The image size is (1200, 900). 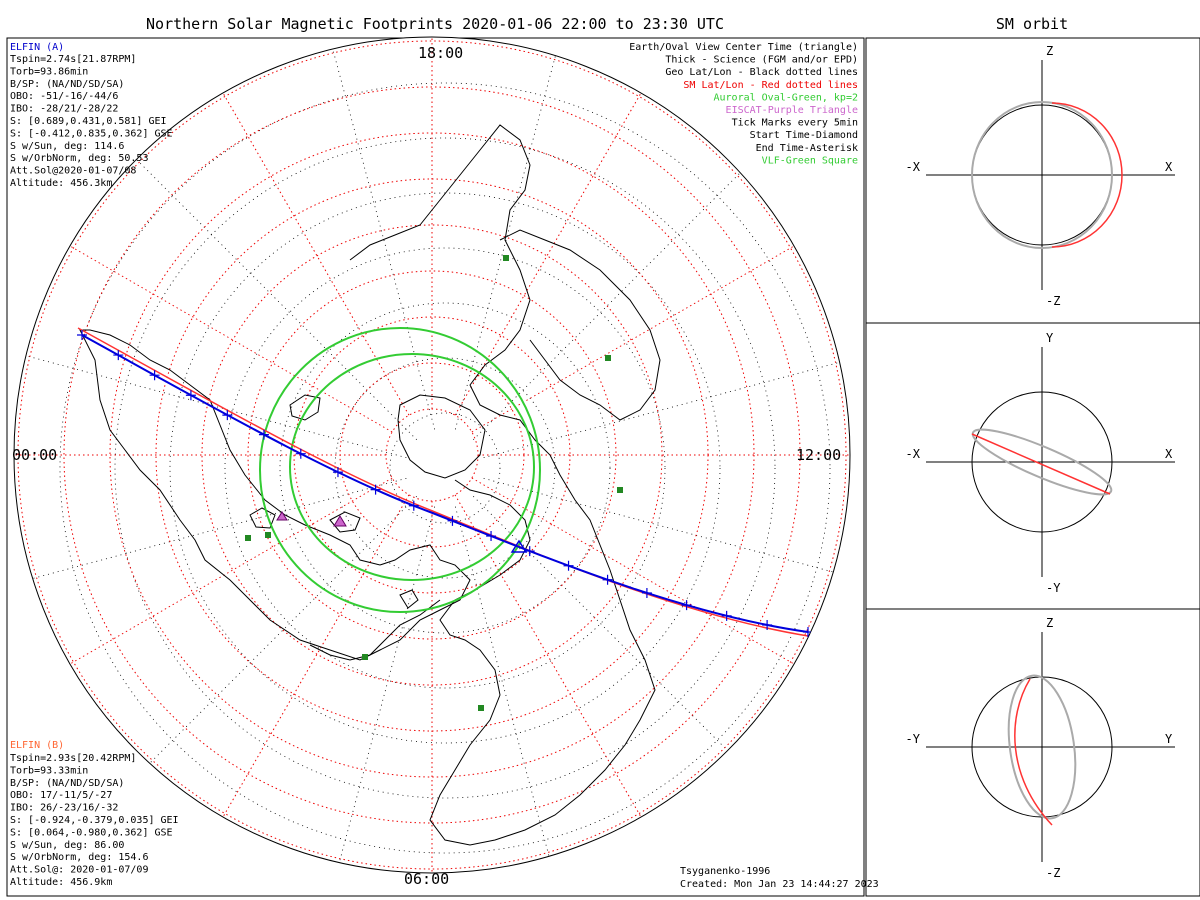 I want to click on mlt-label-06: 06:00, so click(x=426, y=879).